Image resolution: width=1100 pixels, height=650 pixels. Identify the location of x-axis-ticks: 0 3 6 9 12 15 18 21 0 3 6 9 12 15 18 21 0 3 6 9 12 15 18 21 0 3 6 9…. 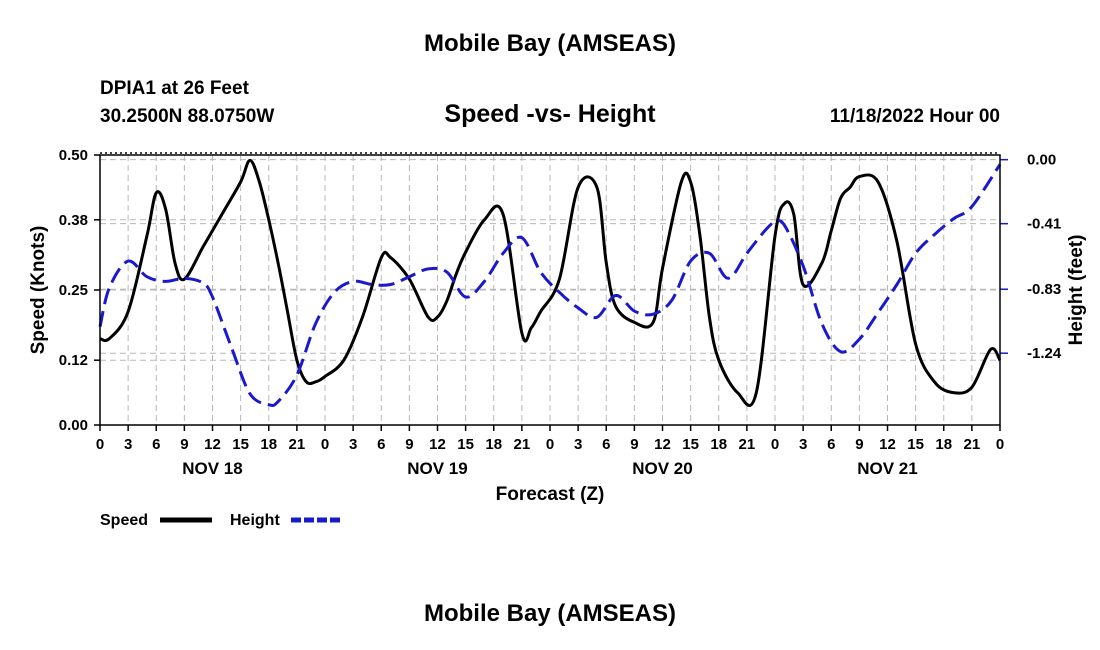
(550, 439).